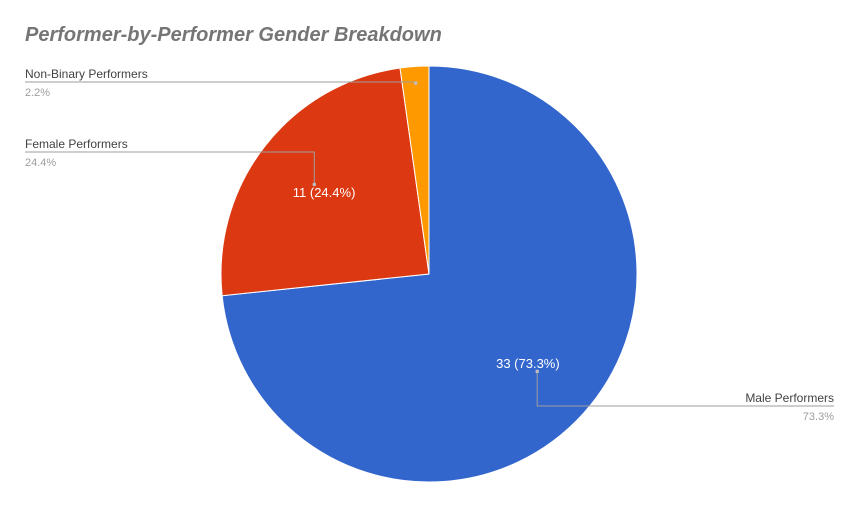  Describe the element at coordinates (685, 389) in the screenshot. I see `callout-line-male-performers` at that location.